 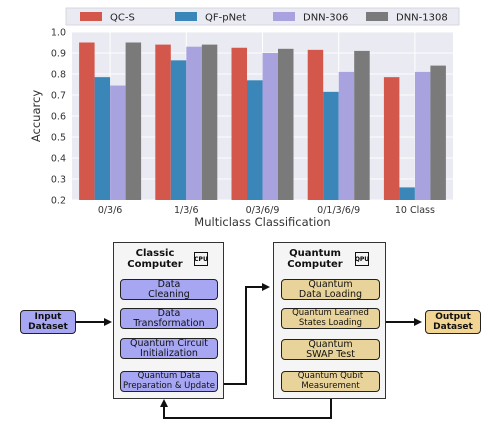 What do you see at coordinates (325, 18) in the screenshot?
I see `legend-label: DNN-306` at bounding box center [325, 18].